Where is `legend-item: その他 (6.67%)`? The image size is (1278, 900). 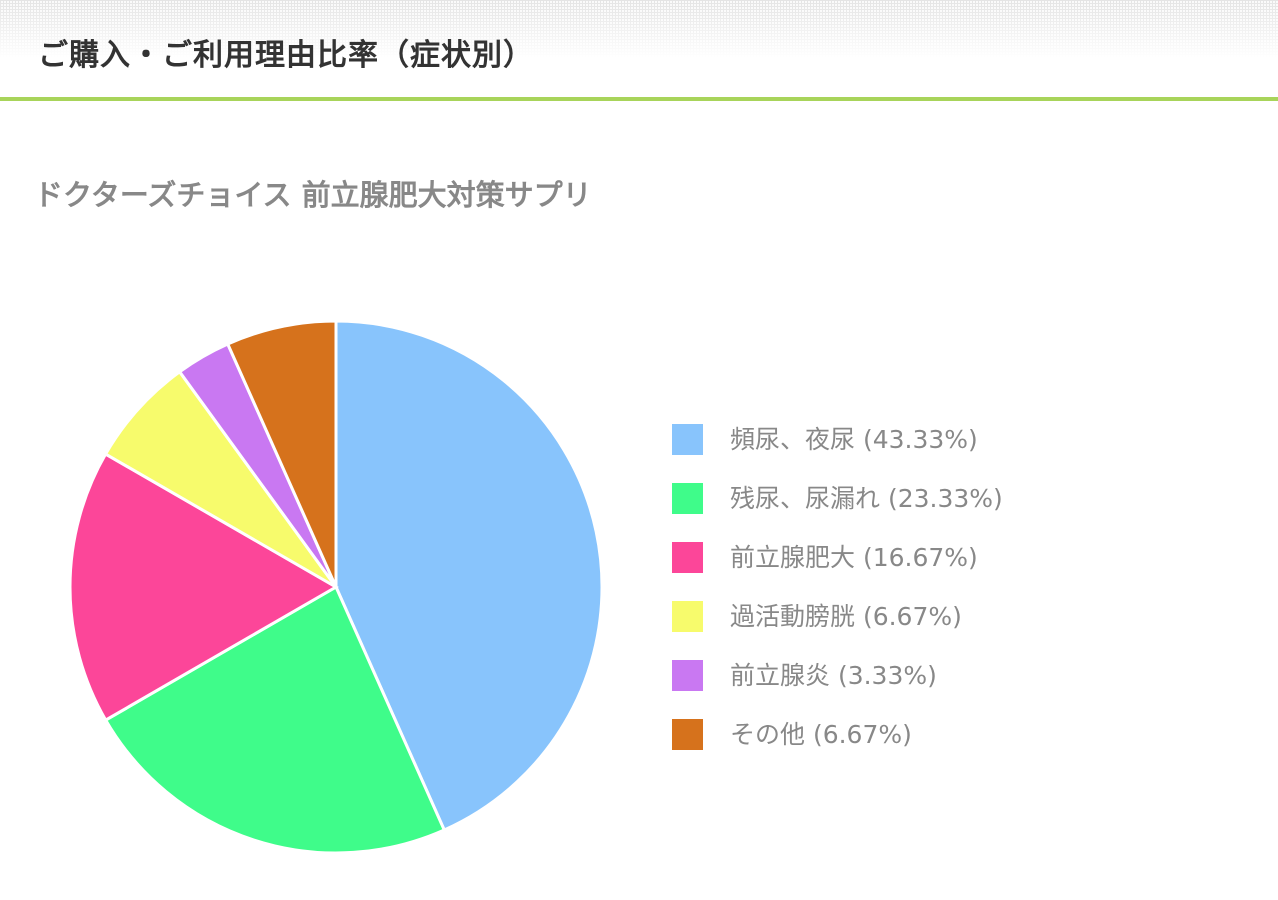 legend-item: その他 (6.67%) is located at coordinates (837, 748).